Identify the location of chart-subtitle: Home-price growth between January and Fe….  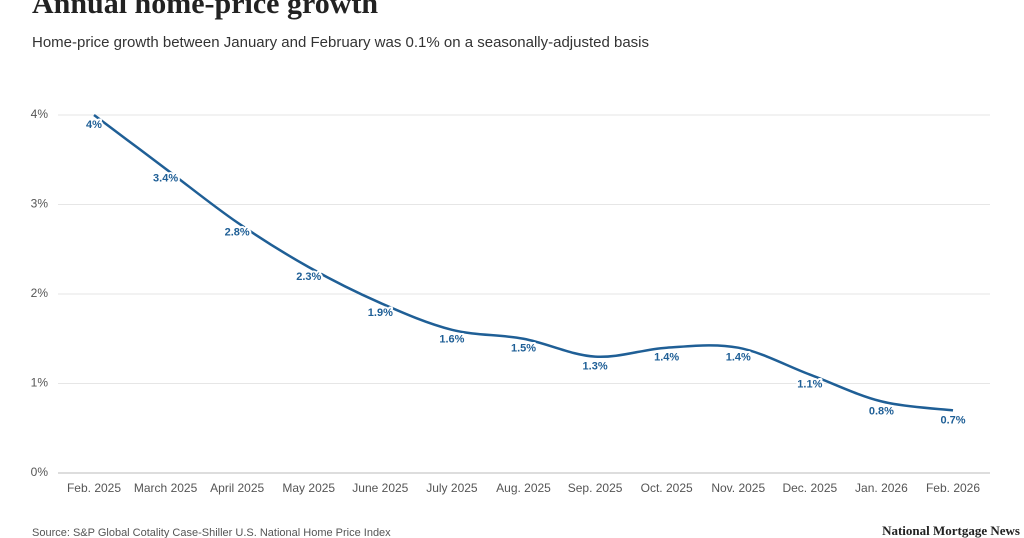
(340, 42).